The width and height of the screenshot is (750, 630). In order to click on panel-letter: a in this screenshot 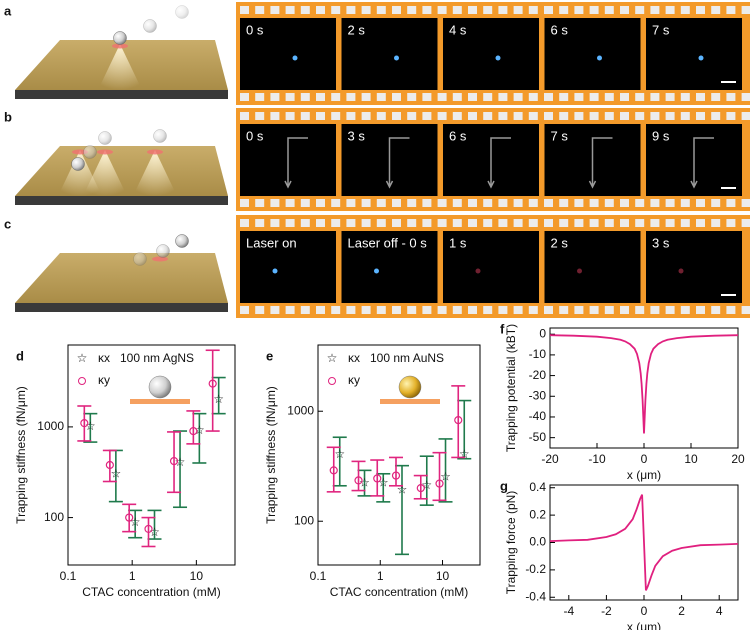, I will do `click(8, 10)`.